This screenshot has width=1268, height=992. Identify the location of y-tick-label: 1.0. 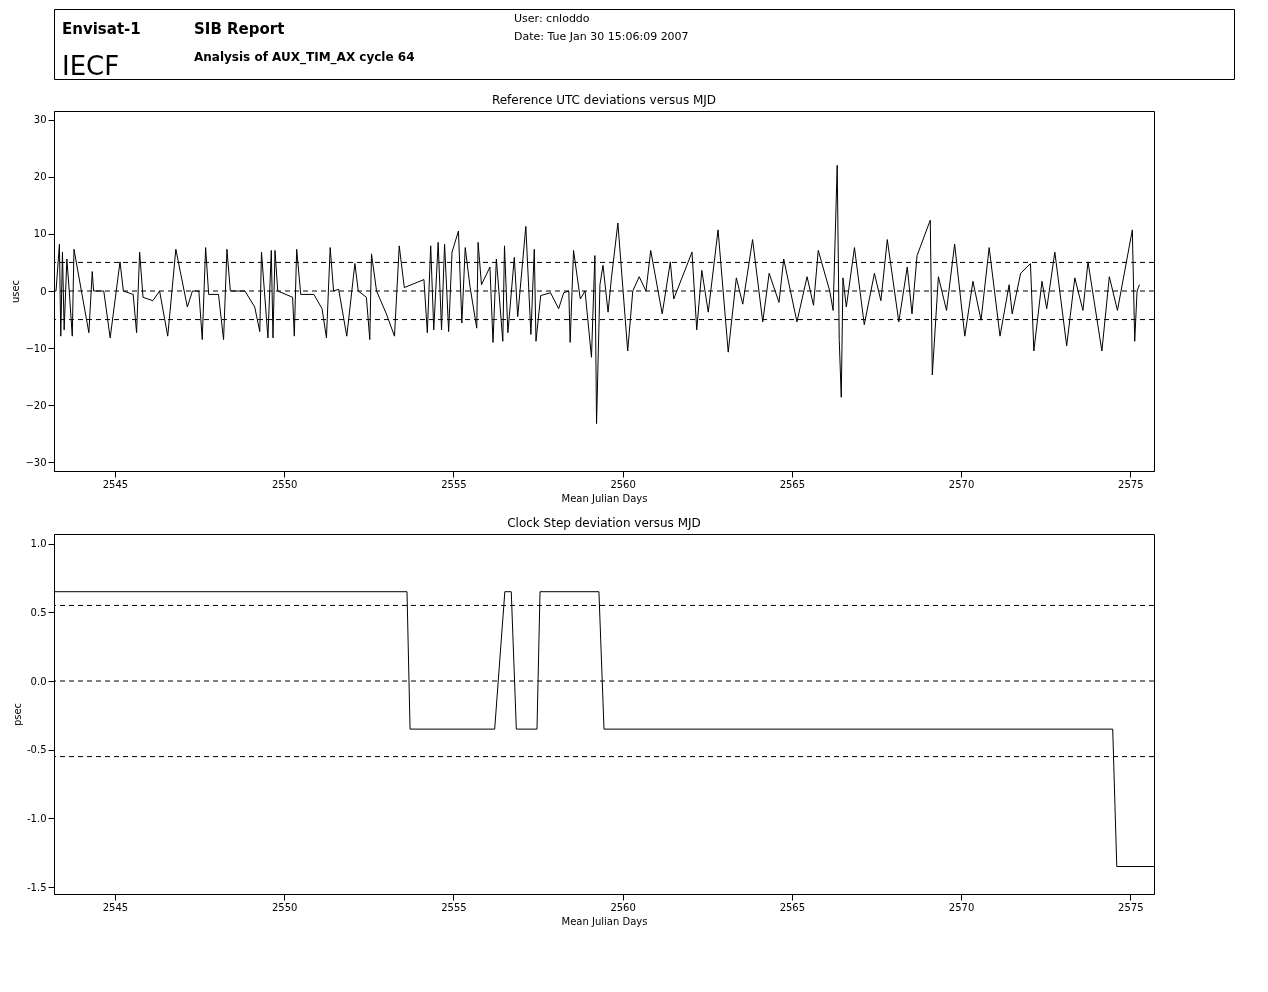
(38, 544).